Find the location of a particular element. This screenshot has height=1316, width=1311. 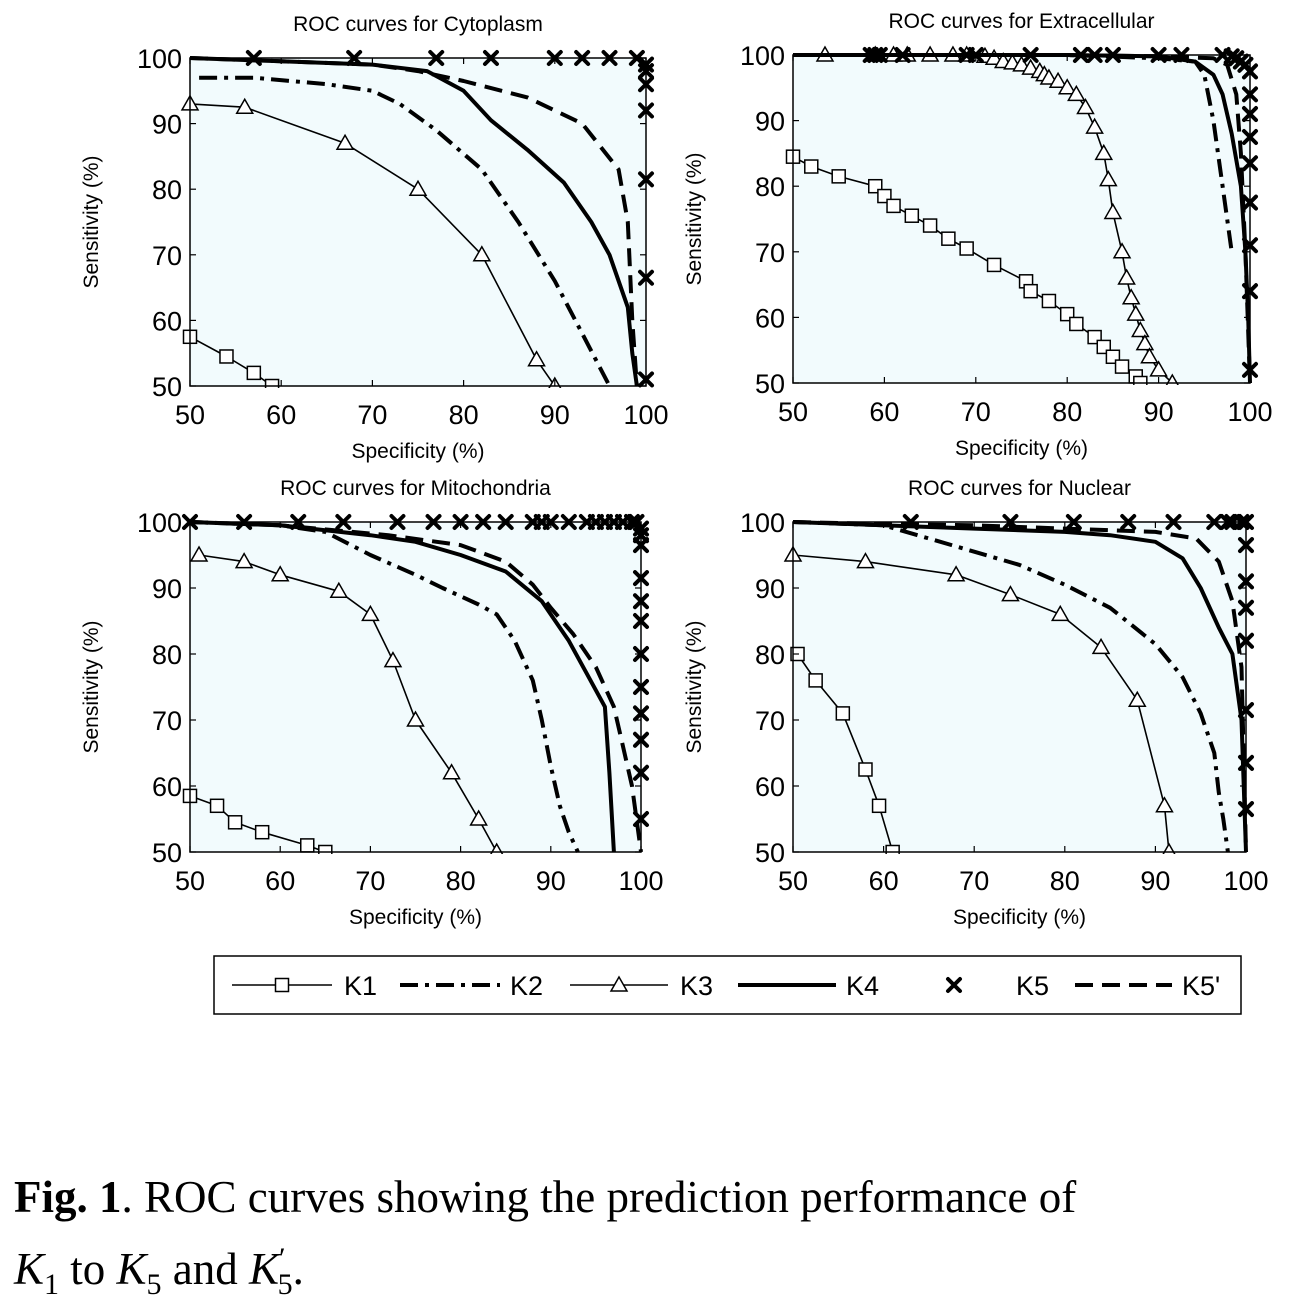

legend-label: K1 is located at coordinates (360, 986).